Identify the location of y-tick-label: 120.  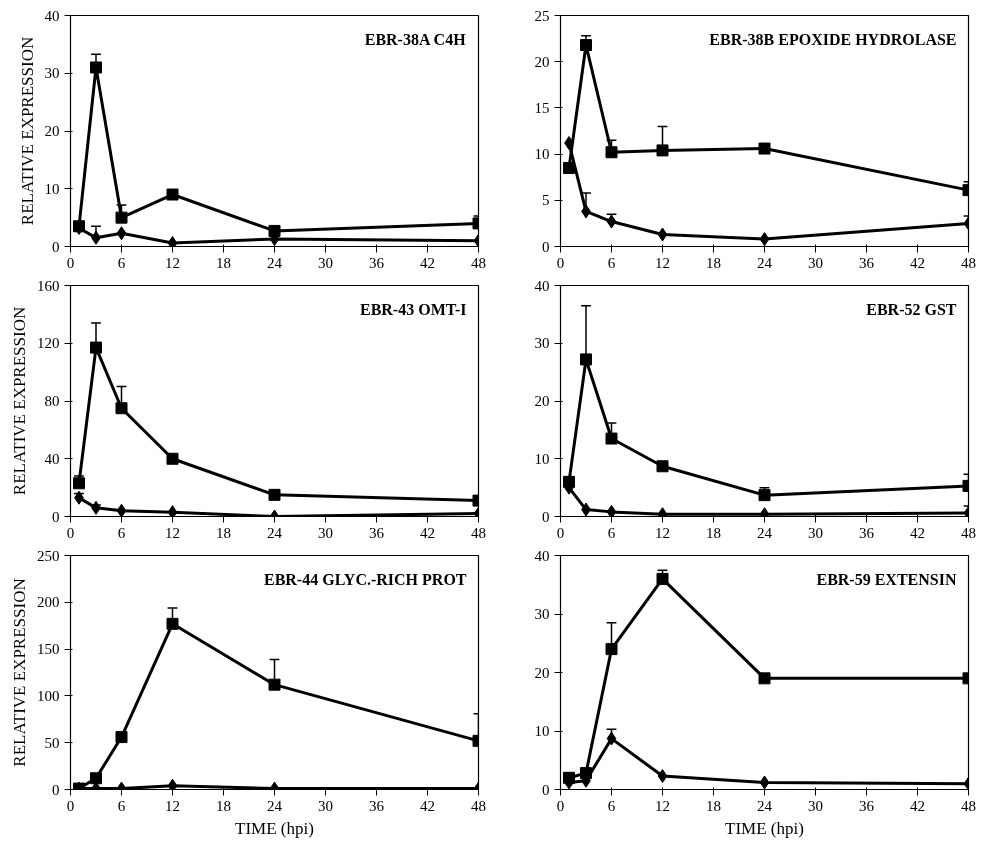
(48, 343).